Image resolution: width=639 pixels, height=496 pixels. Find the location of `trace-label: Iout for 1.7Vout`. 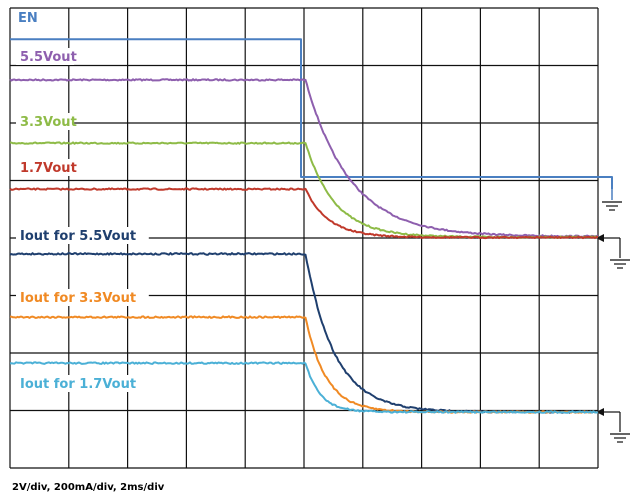

trace-label: Iout for 1.7Vout is located at coordinates (78, 384).